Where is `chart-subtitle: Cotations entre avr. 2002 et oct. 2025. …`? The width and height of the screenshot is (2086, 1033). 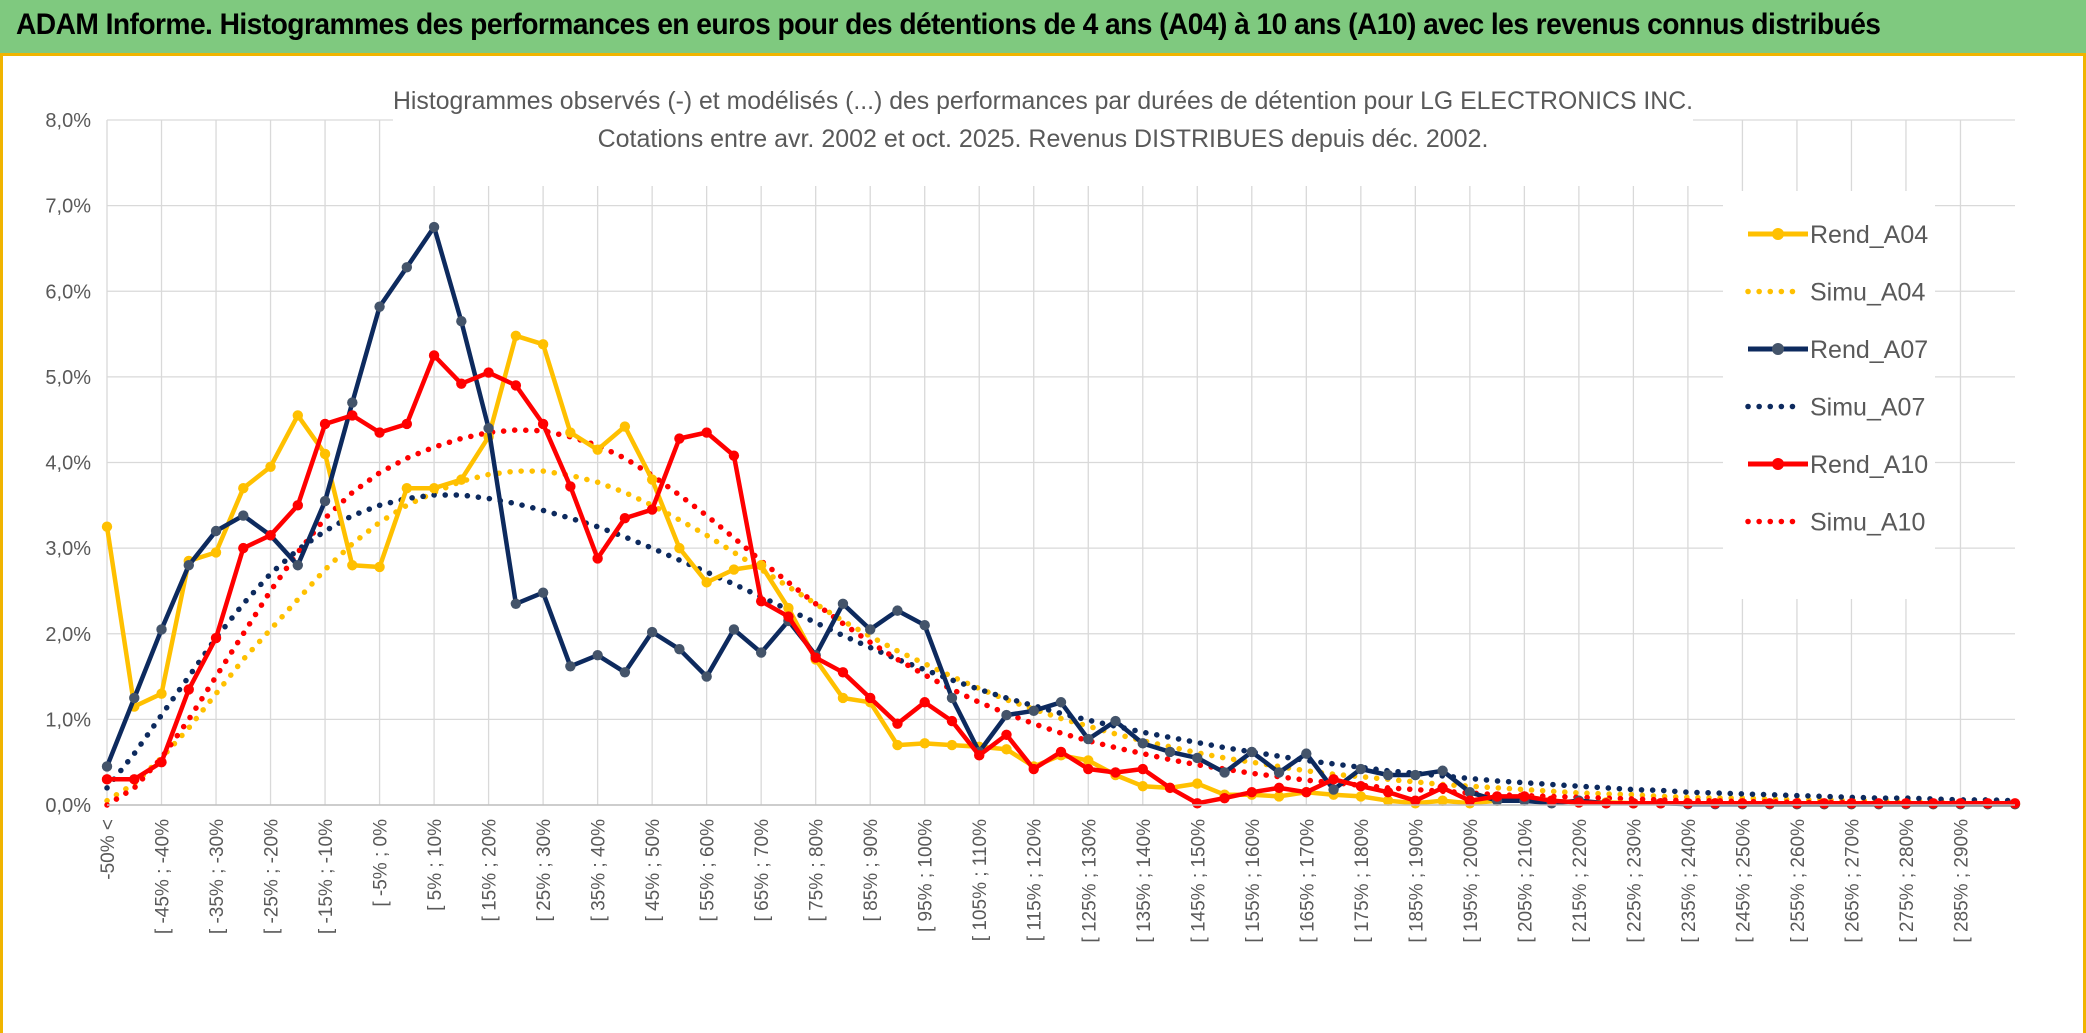
chart-subtitle: Cotations entre avr. 2002 et oct. 2025. … is located at coordinates (1043, 139).